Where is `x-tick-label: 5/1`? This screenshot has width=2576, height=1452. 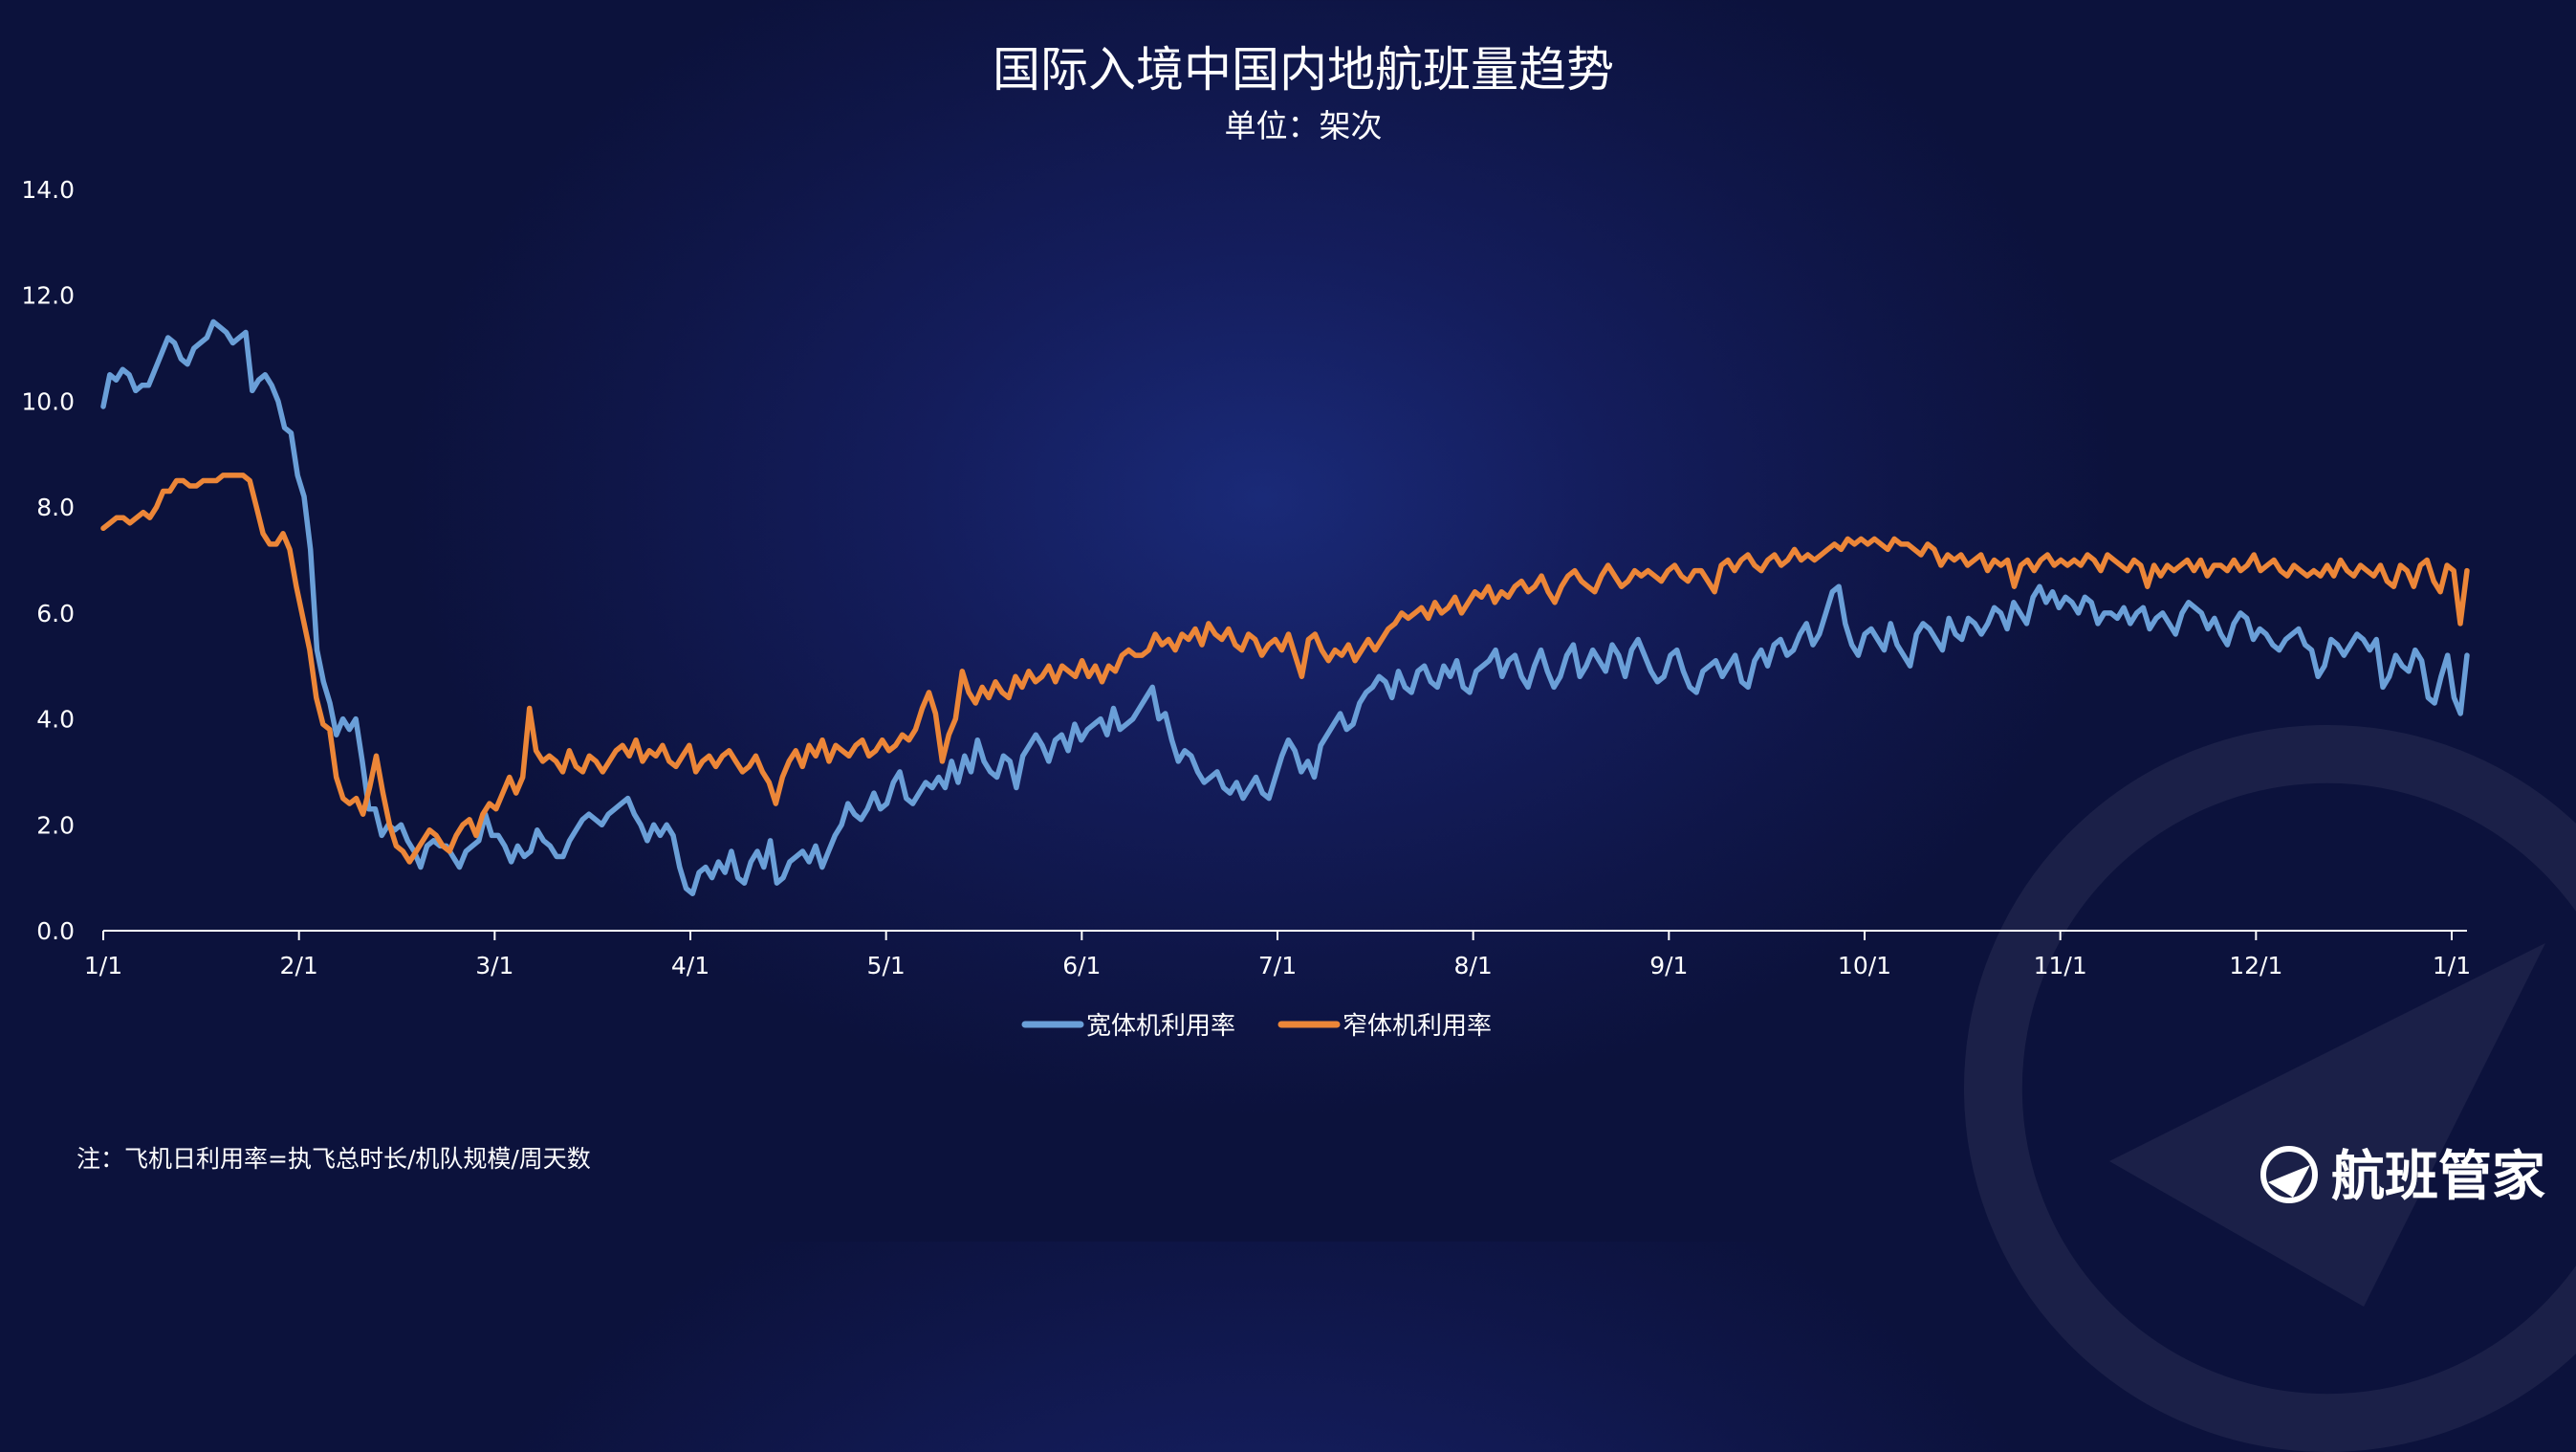
x-tick-label: 5/1 is located at coordinates (886, 965).